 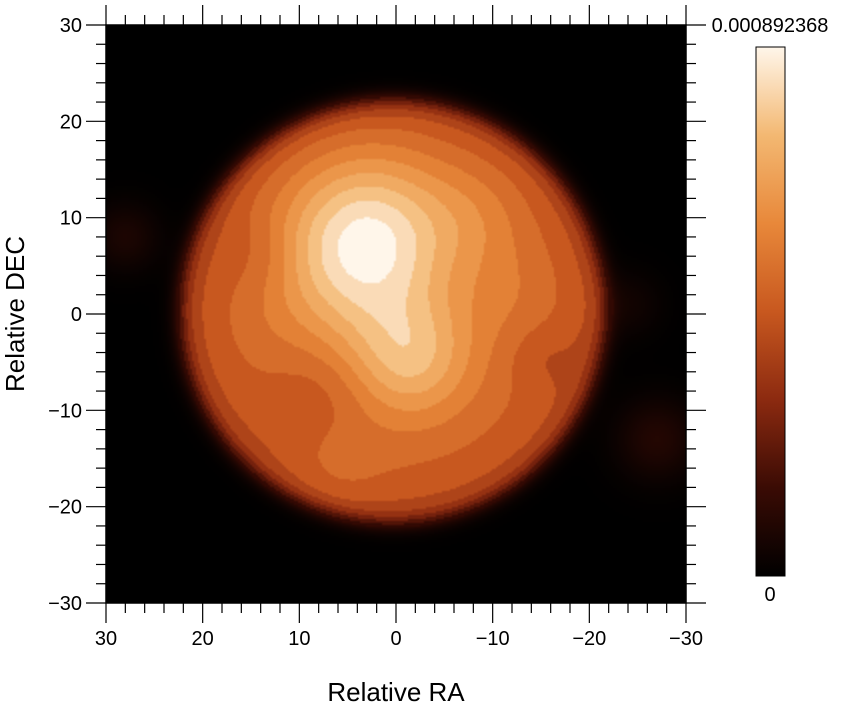 I want to click on x-tick-label: 10, so click(x=299, y=639).